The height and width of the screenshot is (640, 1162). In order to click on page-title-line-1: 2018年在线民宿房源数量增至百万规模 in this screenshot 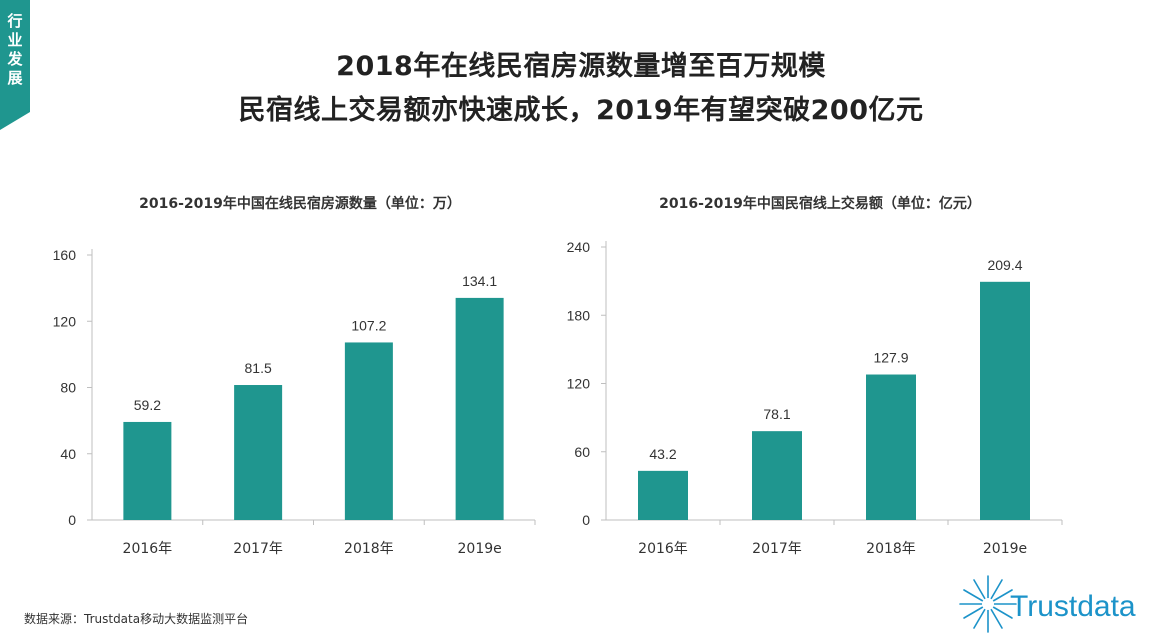, I will do `click(581, 66)`.